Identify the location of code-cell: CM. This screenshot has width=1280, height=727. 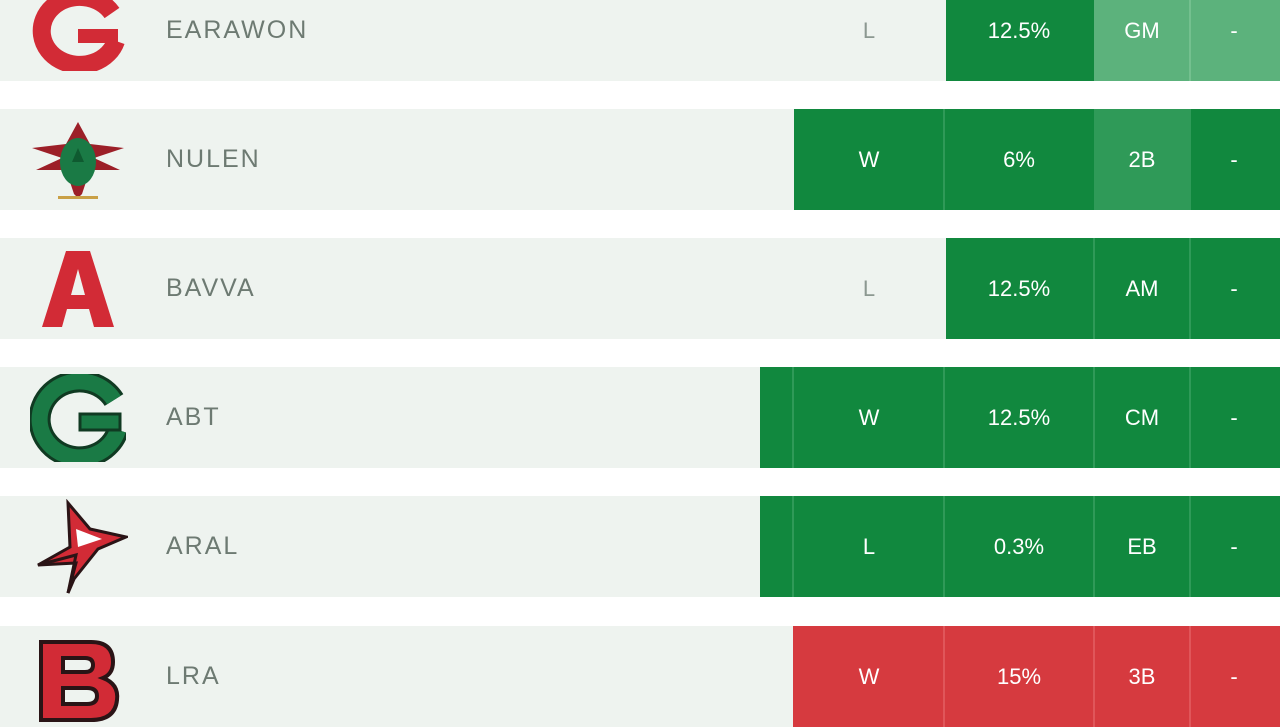
(1142, 417).